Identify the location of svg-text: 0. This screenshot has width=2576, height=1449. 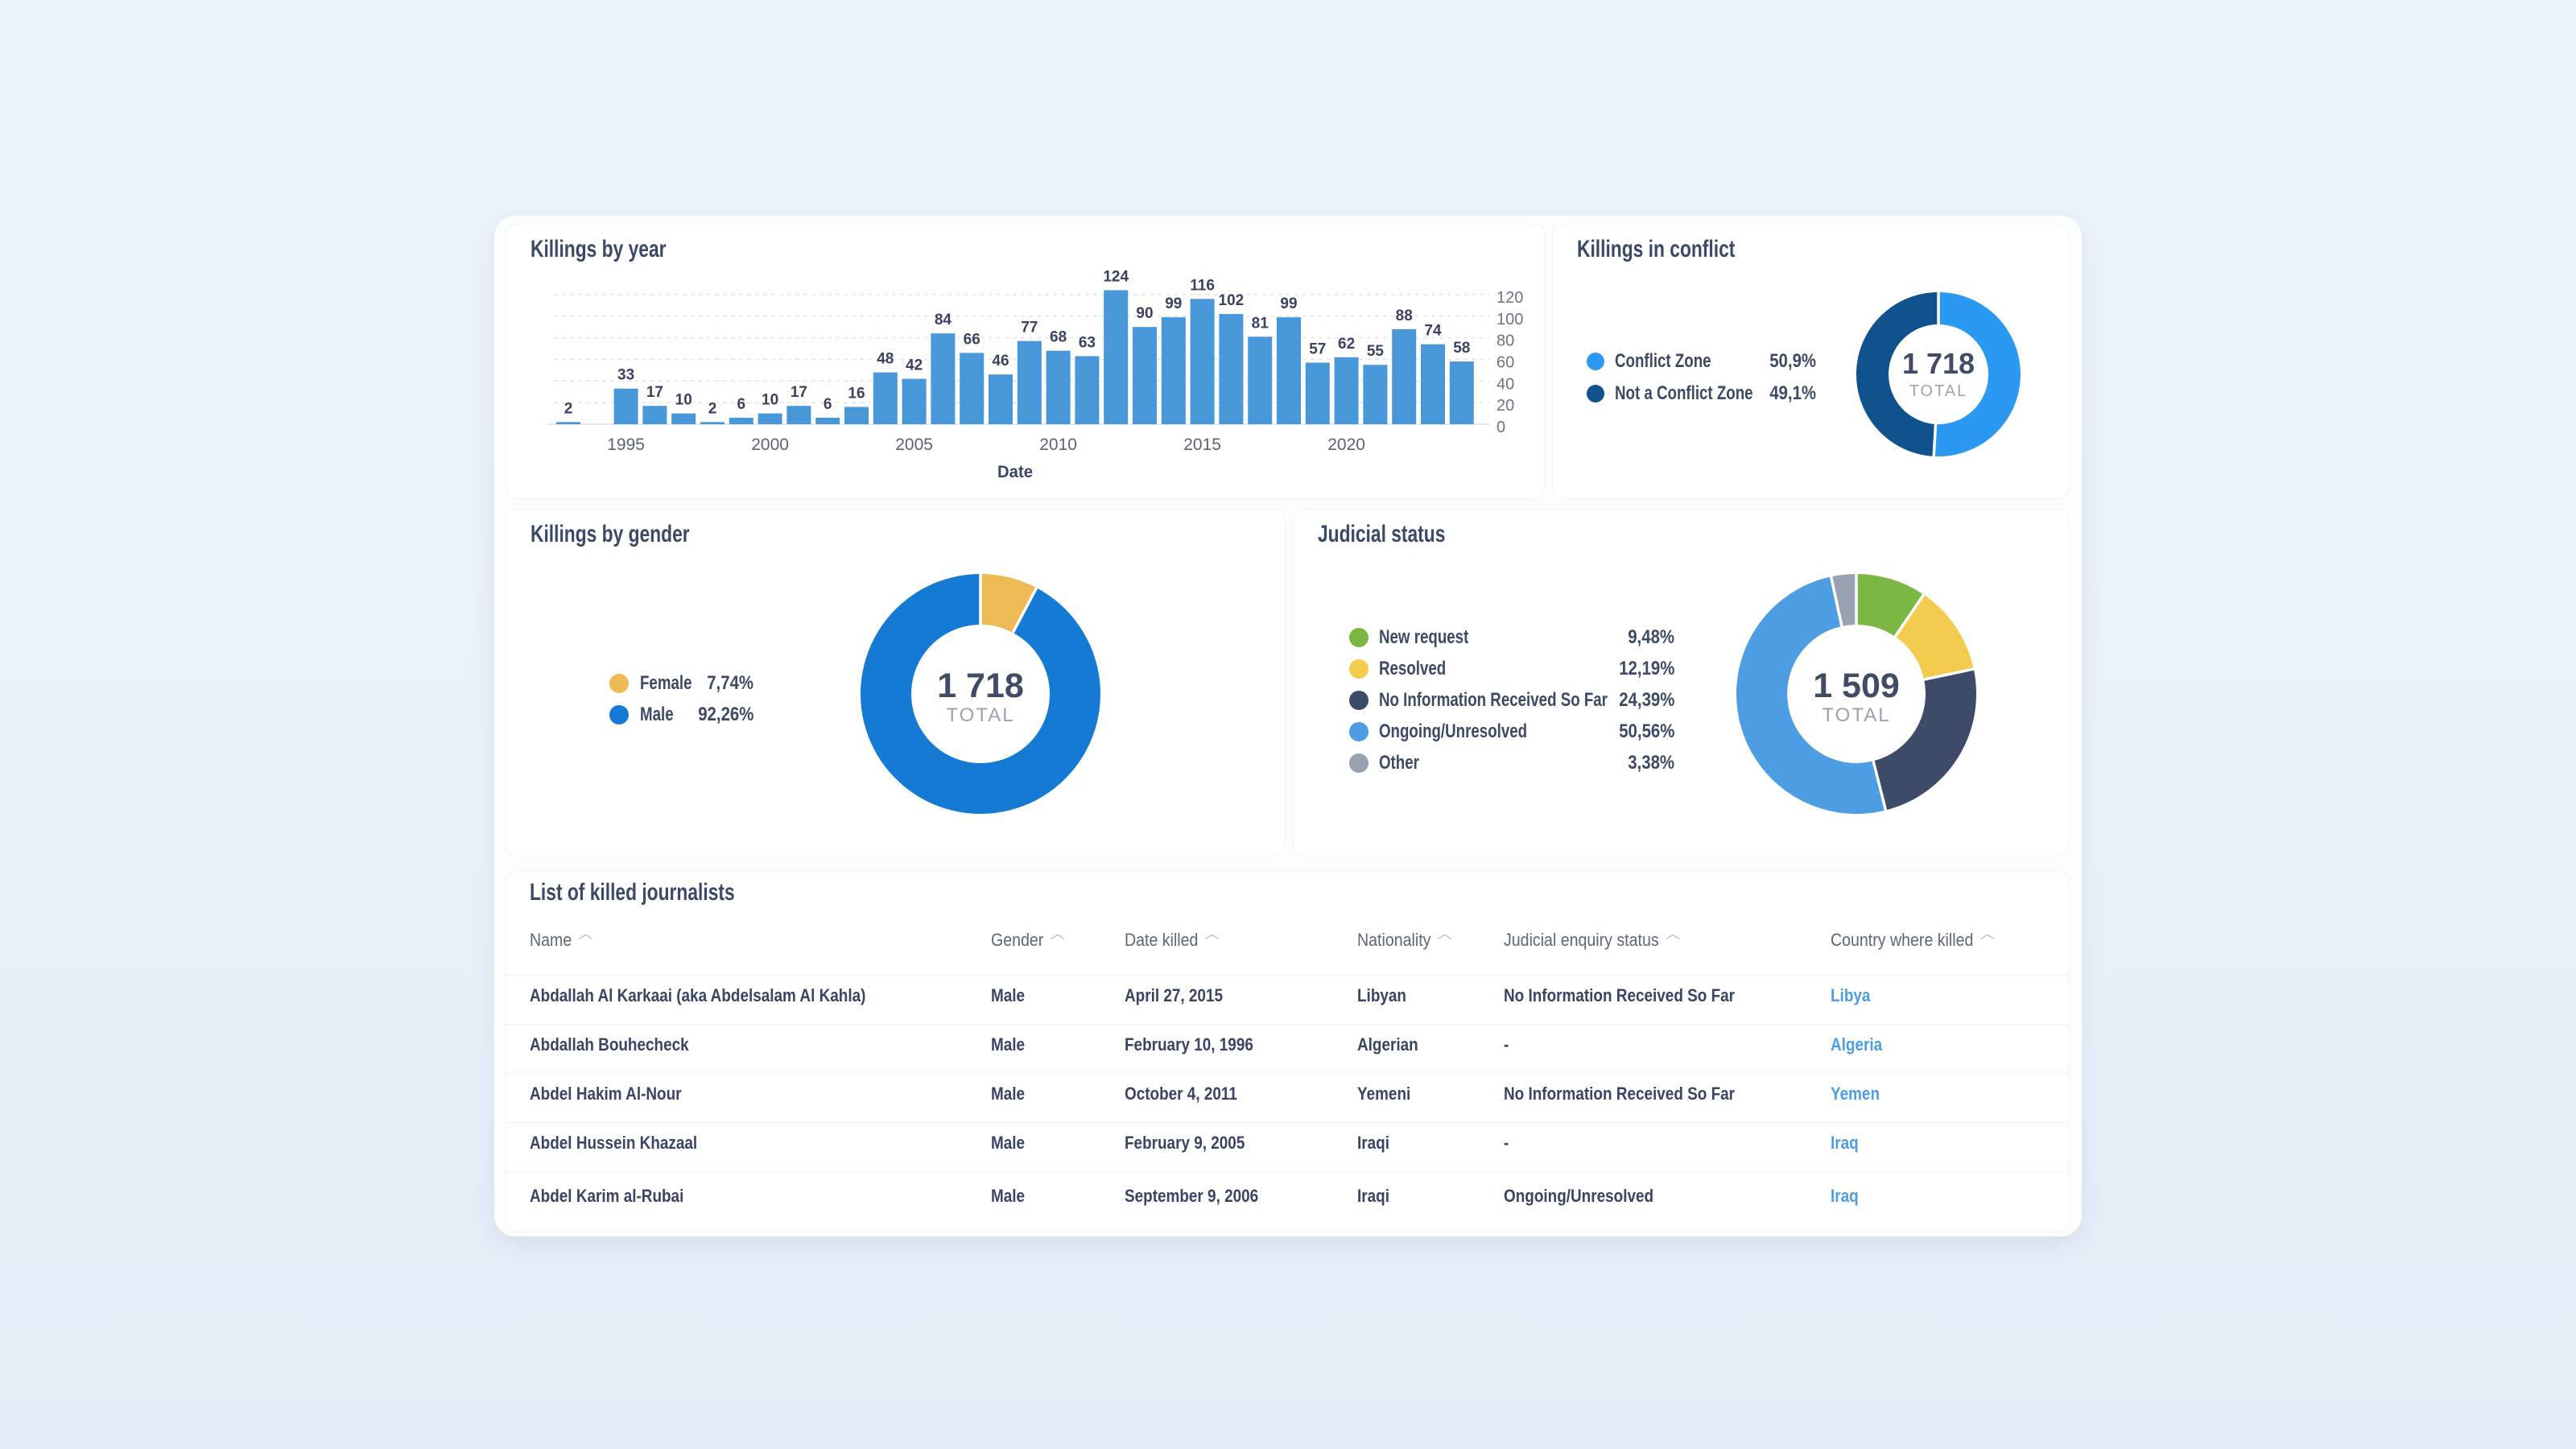
(1500, 427).